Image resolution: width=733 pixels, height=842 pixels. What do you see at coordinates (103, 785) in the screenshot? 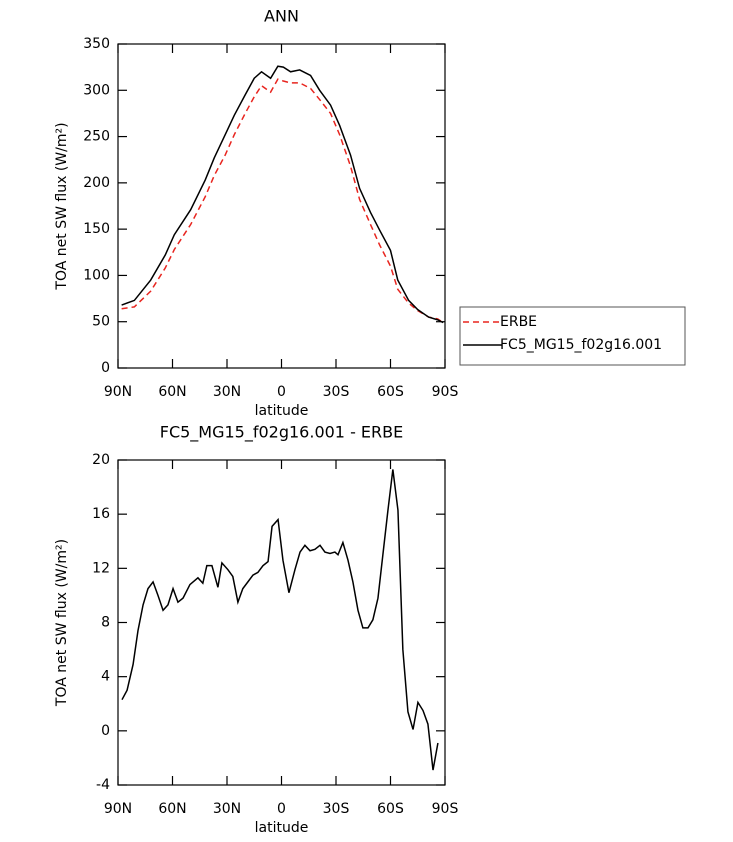
I see `y-tick-label: -4` at bounding box center [103, 785].